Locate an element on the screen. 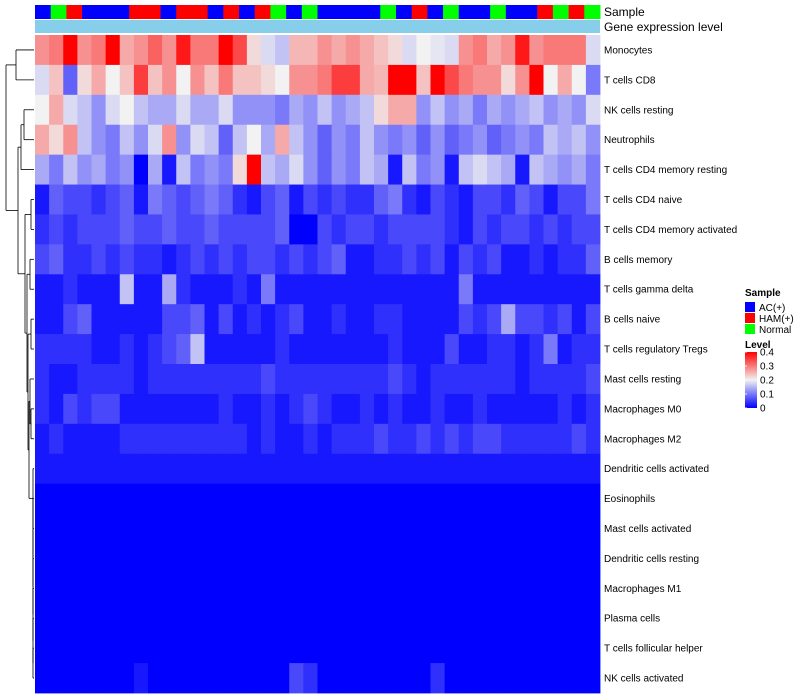 The width and height of the screenshot is (800, 700). row-label: Monocytes is located at coordinates (628, 50).